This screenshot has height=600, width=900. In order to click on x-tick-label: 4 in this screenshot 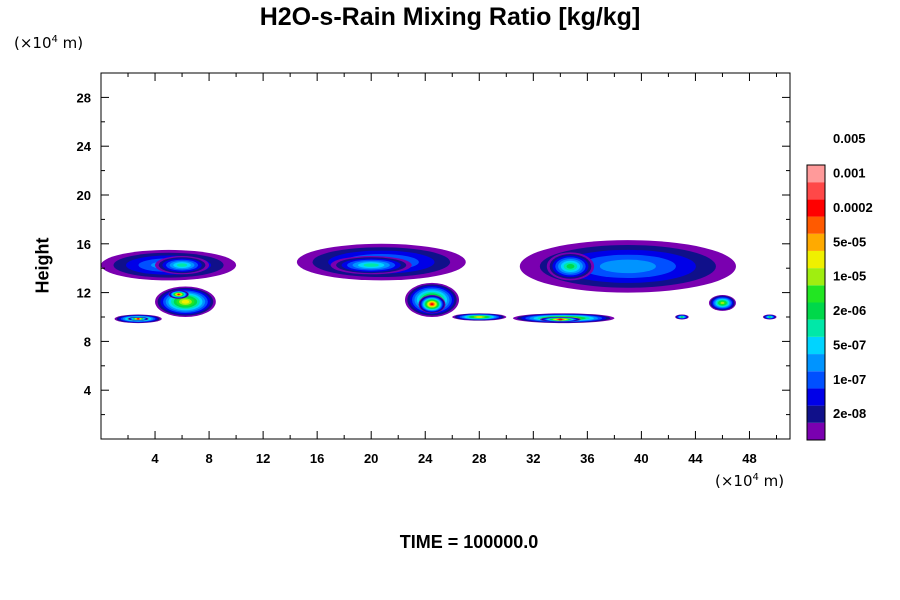, I will do `click(155, 458)`.